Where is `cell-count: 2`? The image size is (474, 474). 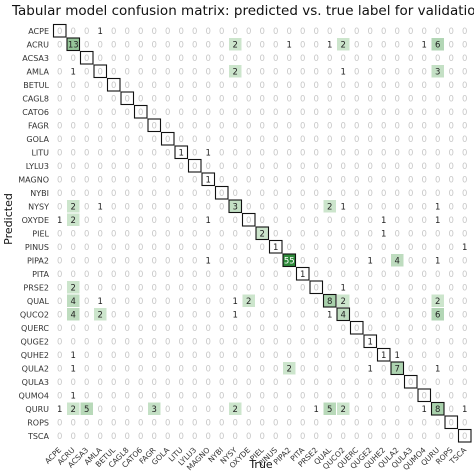
cell-count: 2 is located at coordinates (289, 369).